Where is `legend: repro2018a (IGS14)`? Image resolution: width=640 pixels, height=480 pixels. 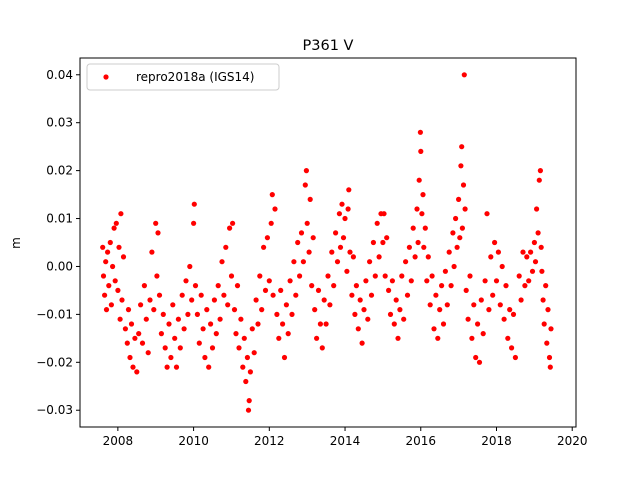 legend: repro2018a (IGS14) is located at coordinates (183, 77).